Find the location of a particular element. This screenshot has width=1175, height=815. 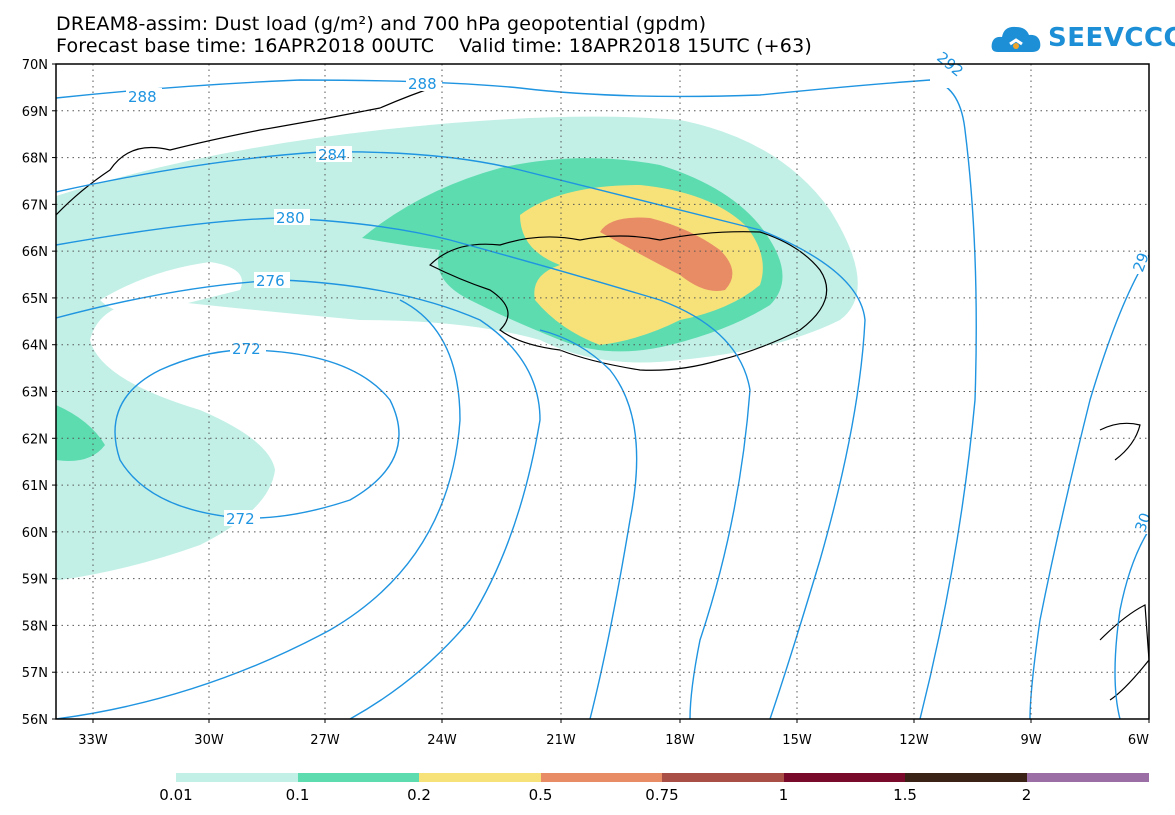

lat-label: 59N is located at coordinates (35, 580).